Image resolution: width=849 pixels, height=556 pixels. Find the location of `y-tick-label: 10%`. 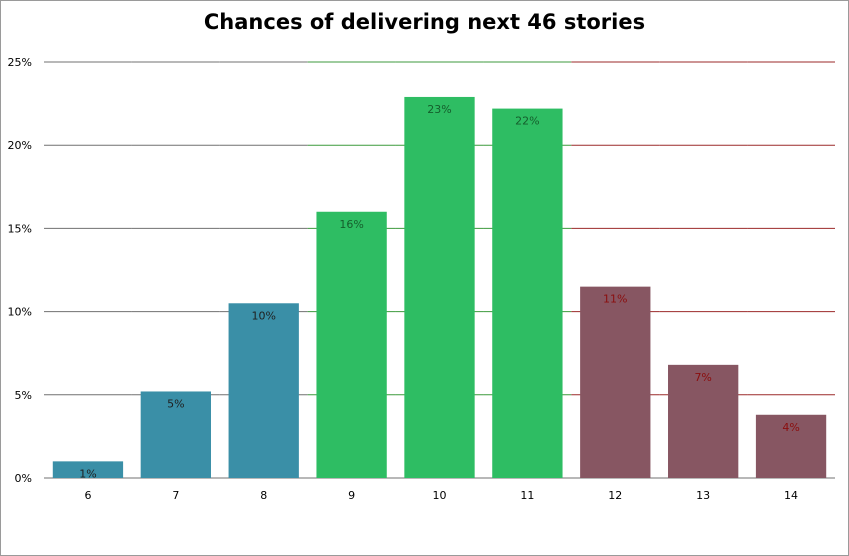

y-tick-label: 10% is located at coordinates (20, 312).